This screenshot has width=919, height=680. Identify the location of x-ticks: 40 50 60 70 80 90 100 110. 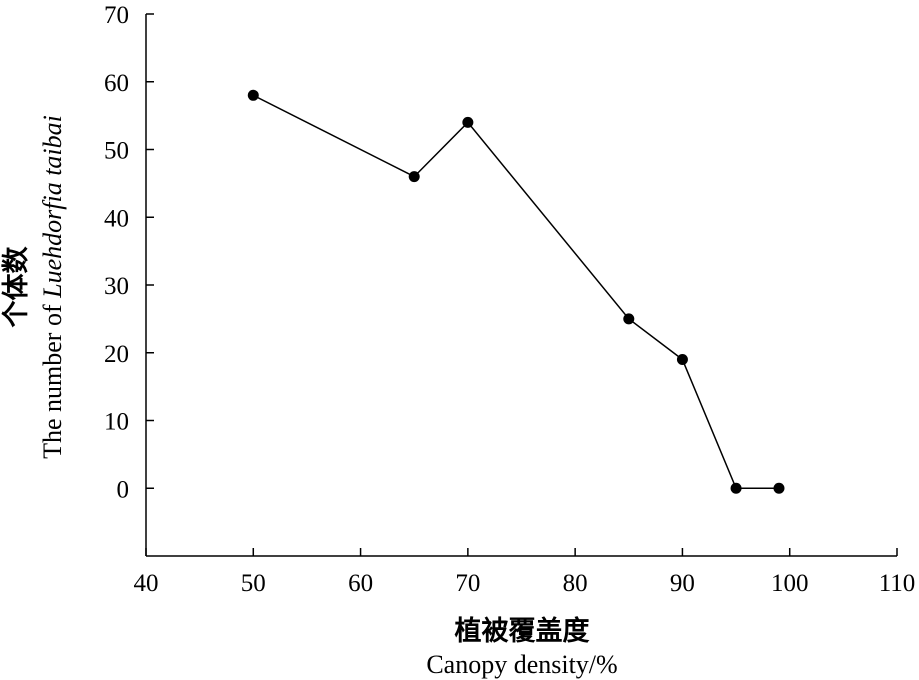
(525, 572).